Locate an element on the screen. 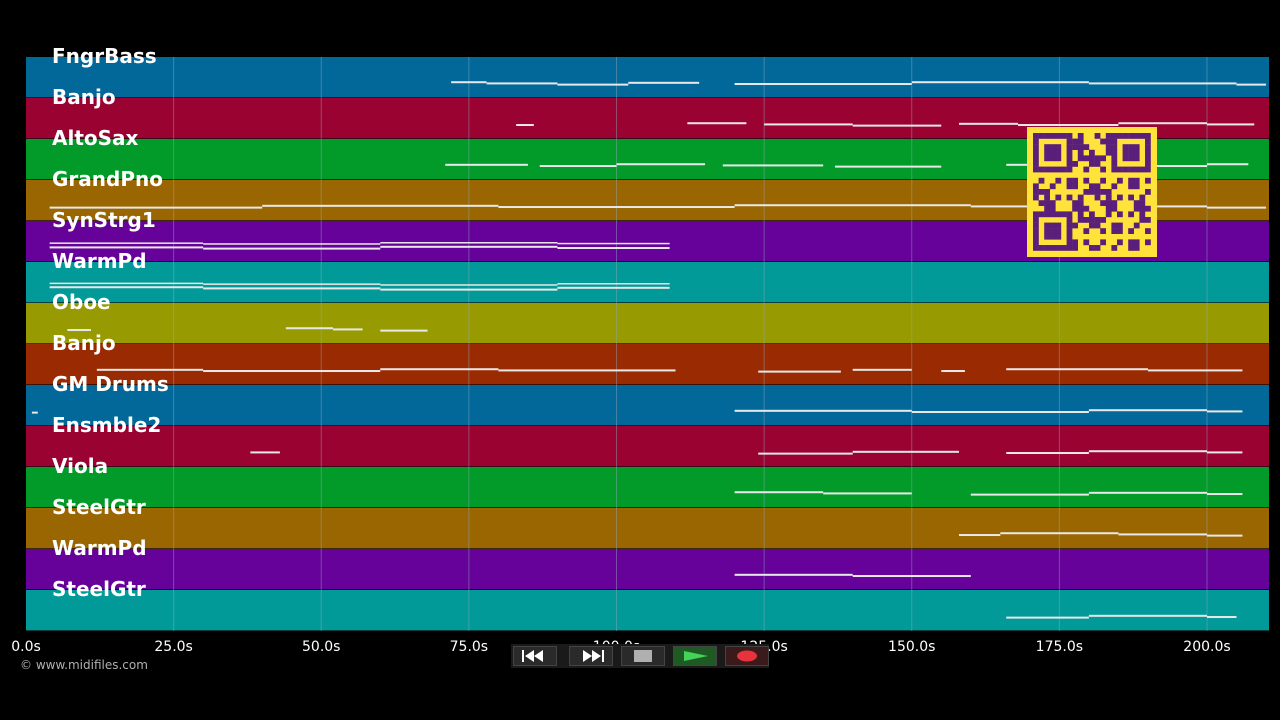 Image resolution: width=1280 pixels, height=720 pixels. track-name-label: Banjo is located at coordinates (84, 343).